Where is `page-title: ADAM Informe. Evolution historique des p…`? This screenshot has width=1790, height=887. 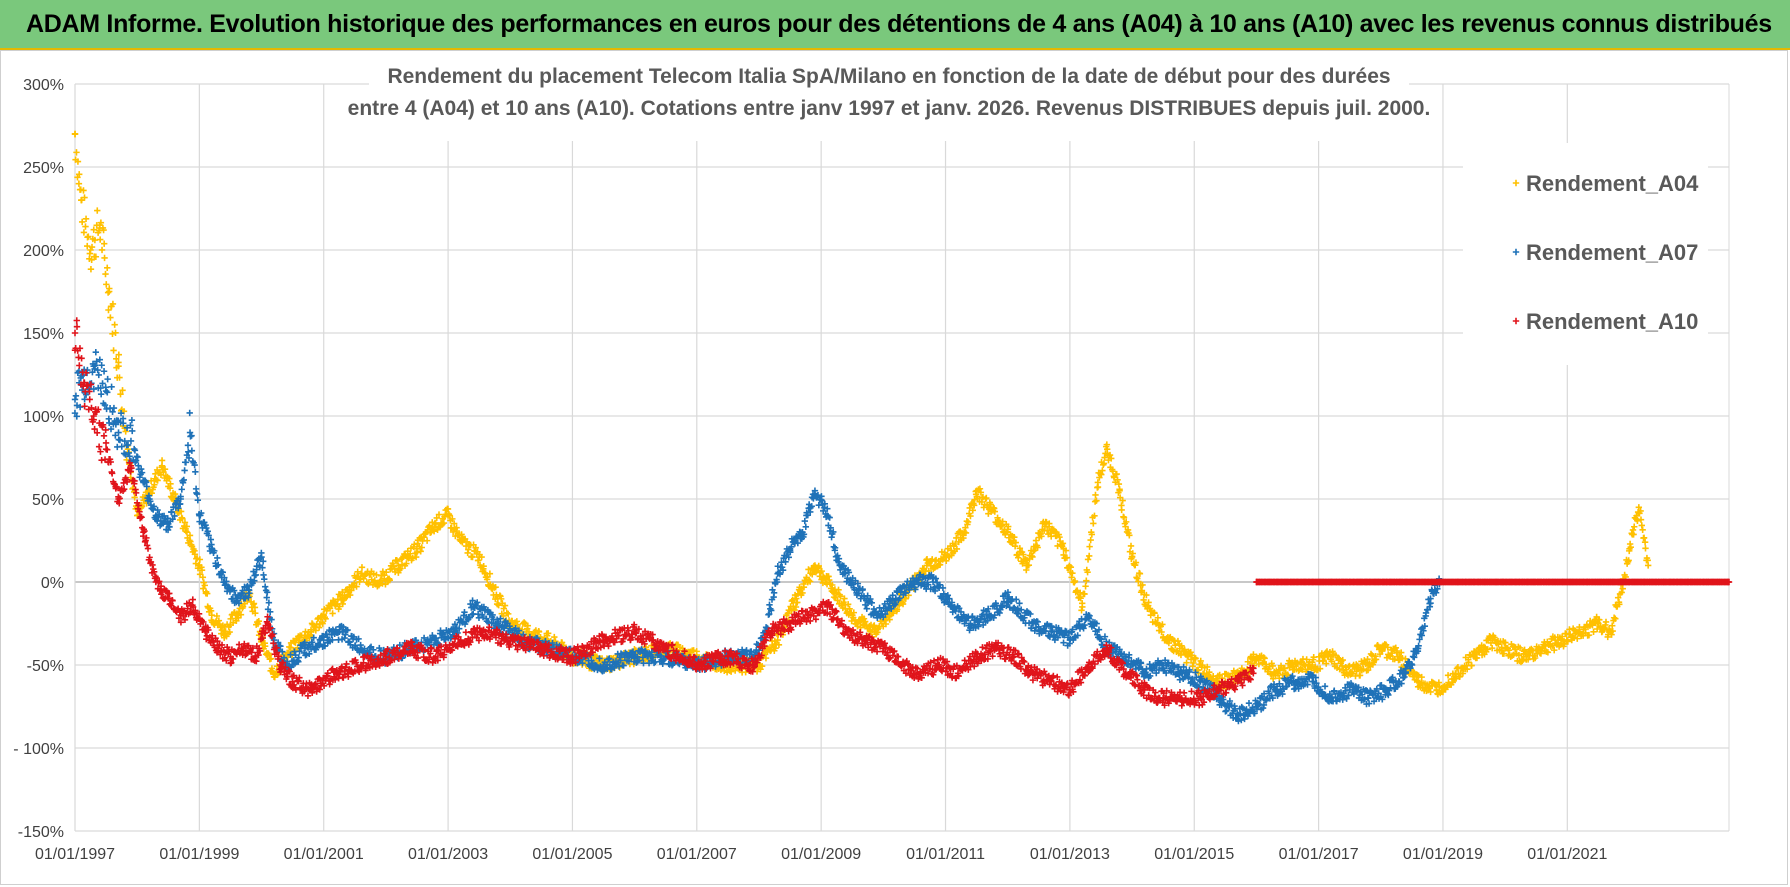 page-title: ADAM Informe. Evolution historique des p… is located at coordinates (899, 24).